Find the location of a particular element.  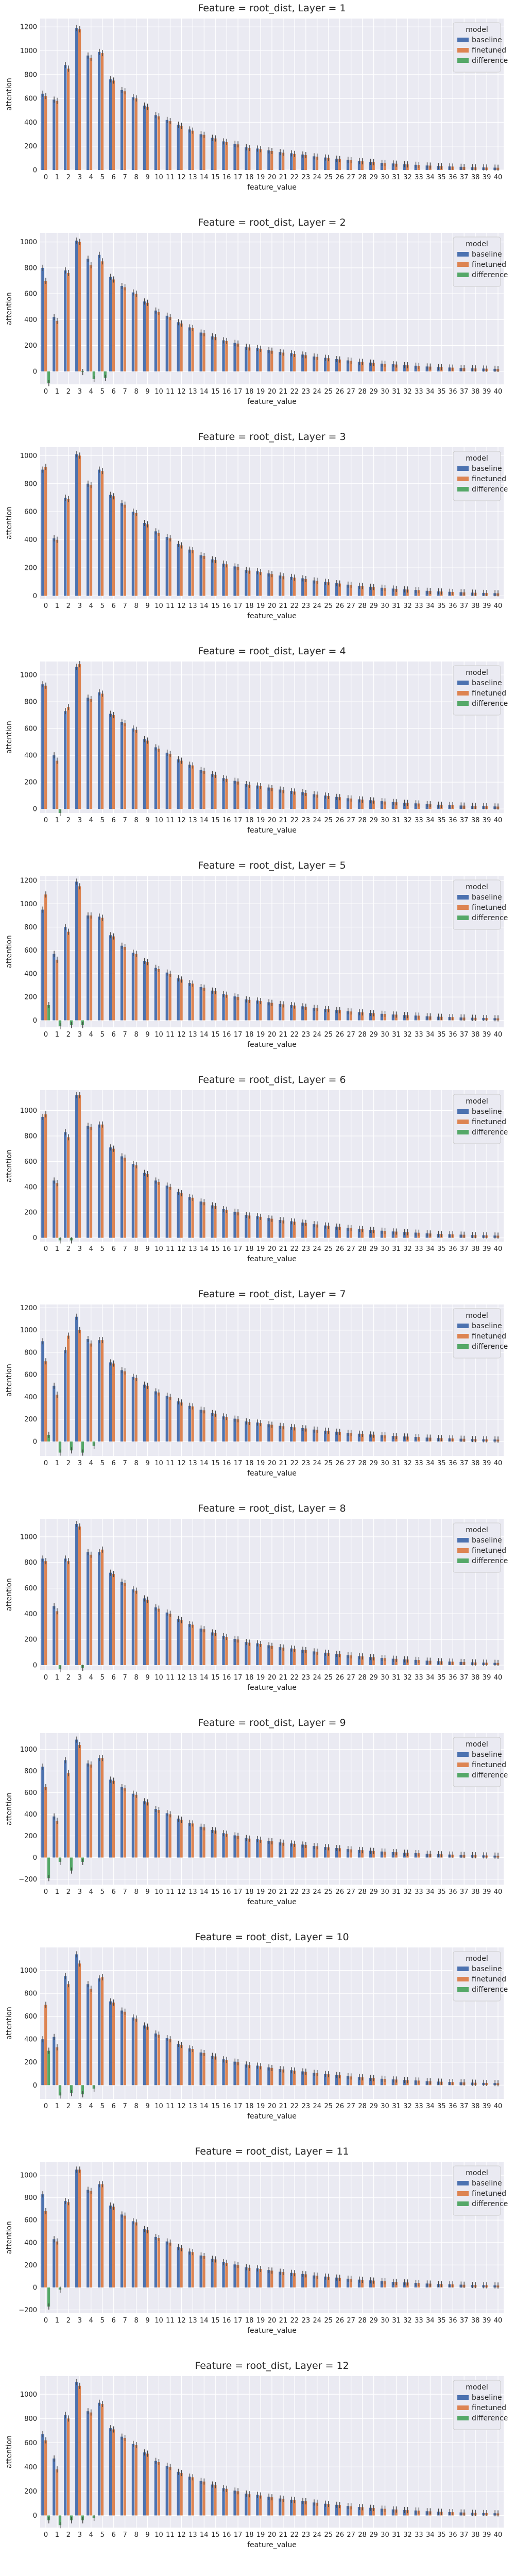

x-tick-label: 25 is located at coordinates (328, 392).